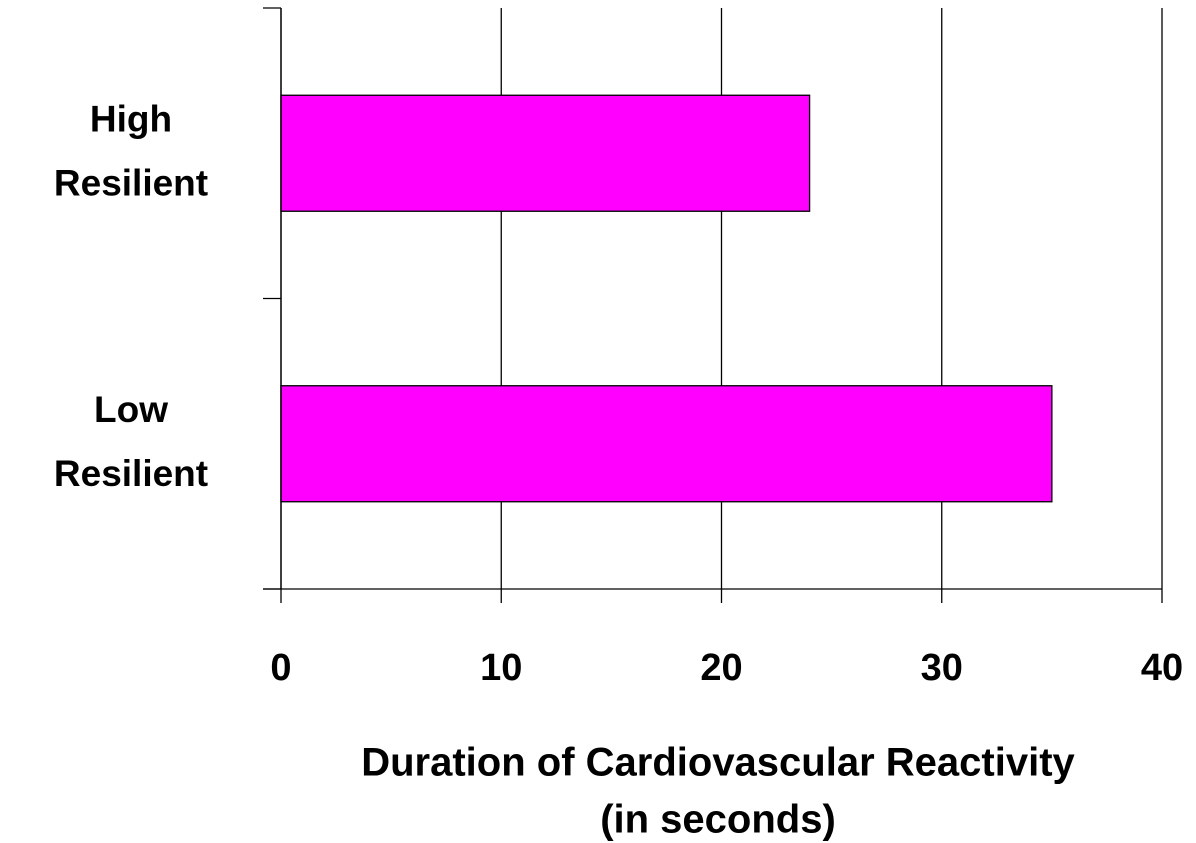 Image resolution: width=1196 pixels, height=843 pixels. Describe the element at coordinates (721, 668) in the screenshot. I see `x-tick-label: 20` at that location.